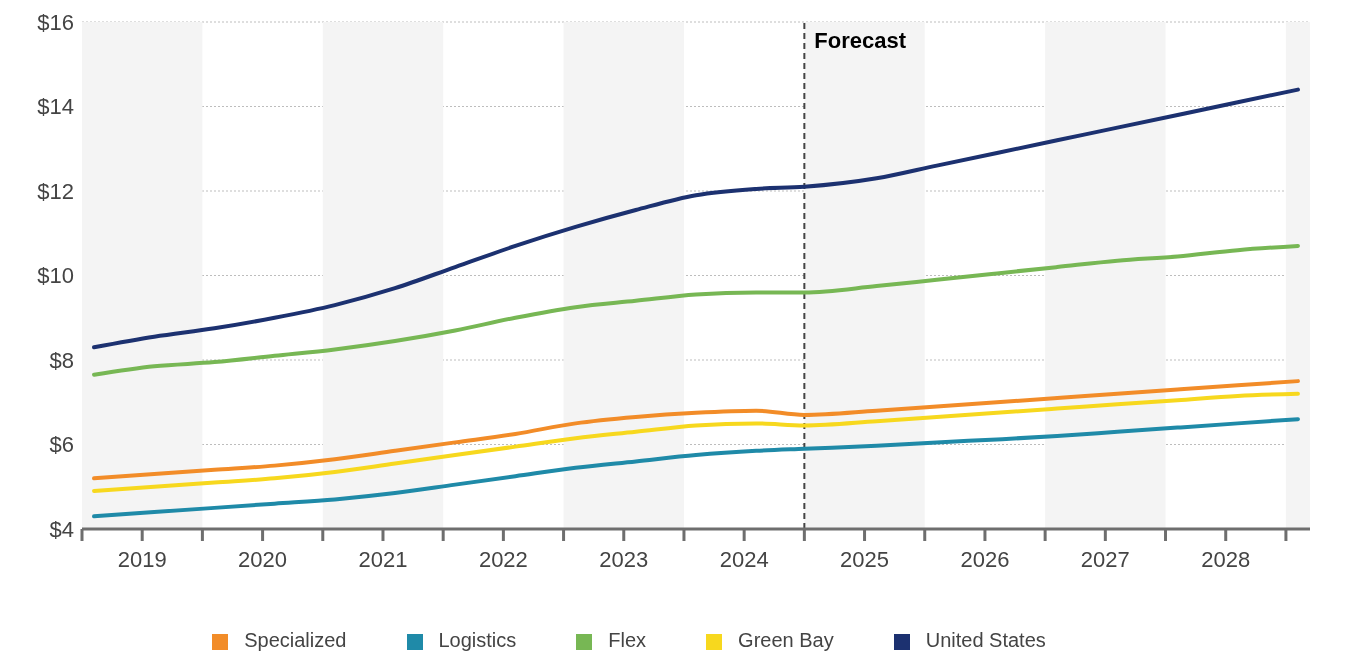 The image size is (1348, 670). Describe the element at coordinates (860, 40) in the screenshot. I see `ref-line-label: Forecast` at that location.